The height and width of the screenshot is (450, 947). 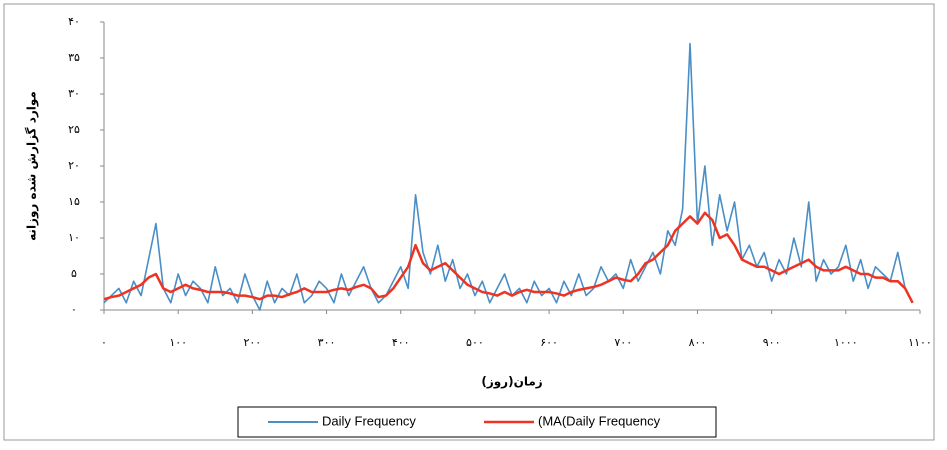 I want to click on y-tick-label: ۰, so click(x=74, y=309).